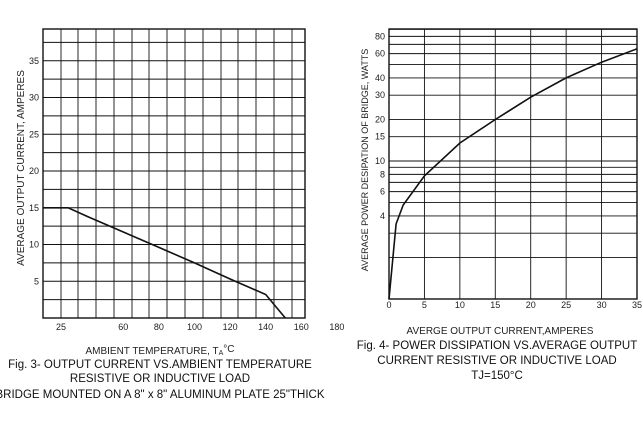 This screenshot has height=428, width=643. Describe the element at coordinates (382, 174) in the screenshot. I see `chart2-y-tick-label: 8` at that location.